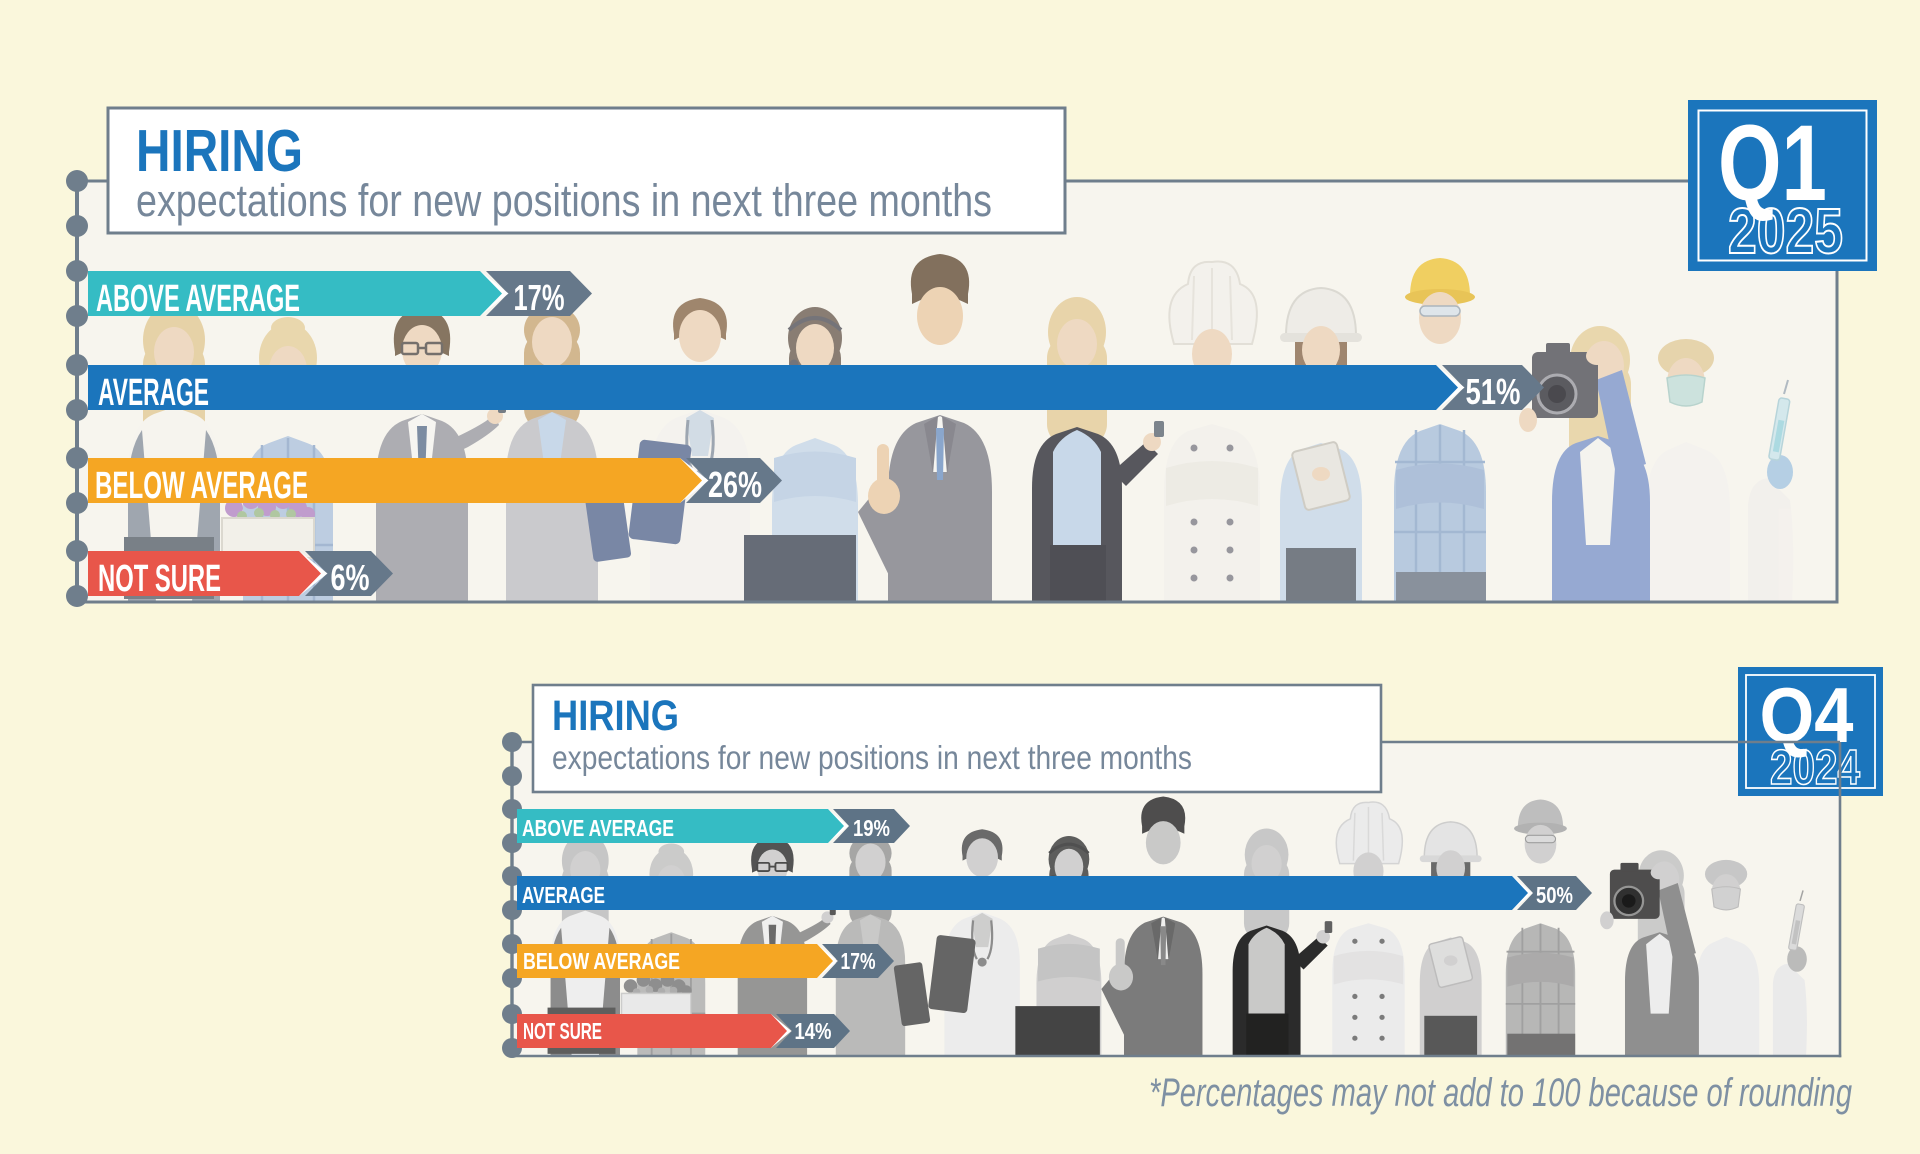 This screenshot has width=1920, height=1154. What do you see at coordinates (735, 484) in the screenshot?
I see `svg-text: 26%` at bounding box center [735, 484].